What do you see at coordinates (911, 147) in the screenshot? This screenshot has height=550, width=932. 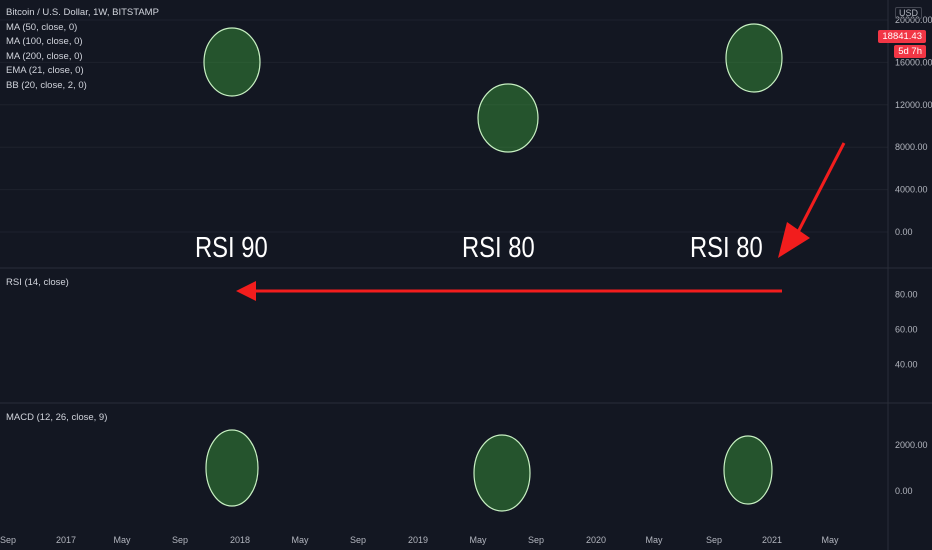 I see `price-axis-tick: 8000.00` at bounding box center [911, 147].